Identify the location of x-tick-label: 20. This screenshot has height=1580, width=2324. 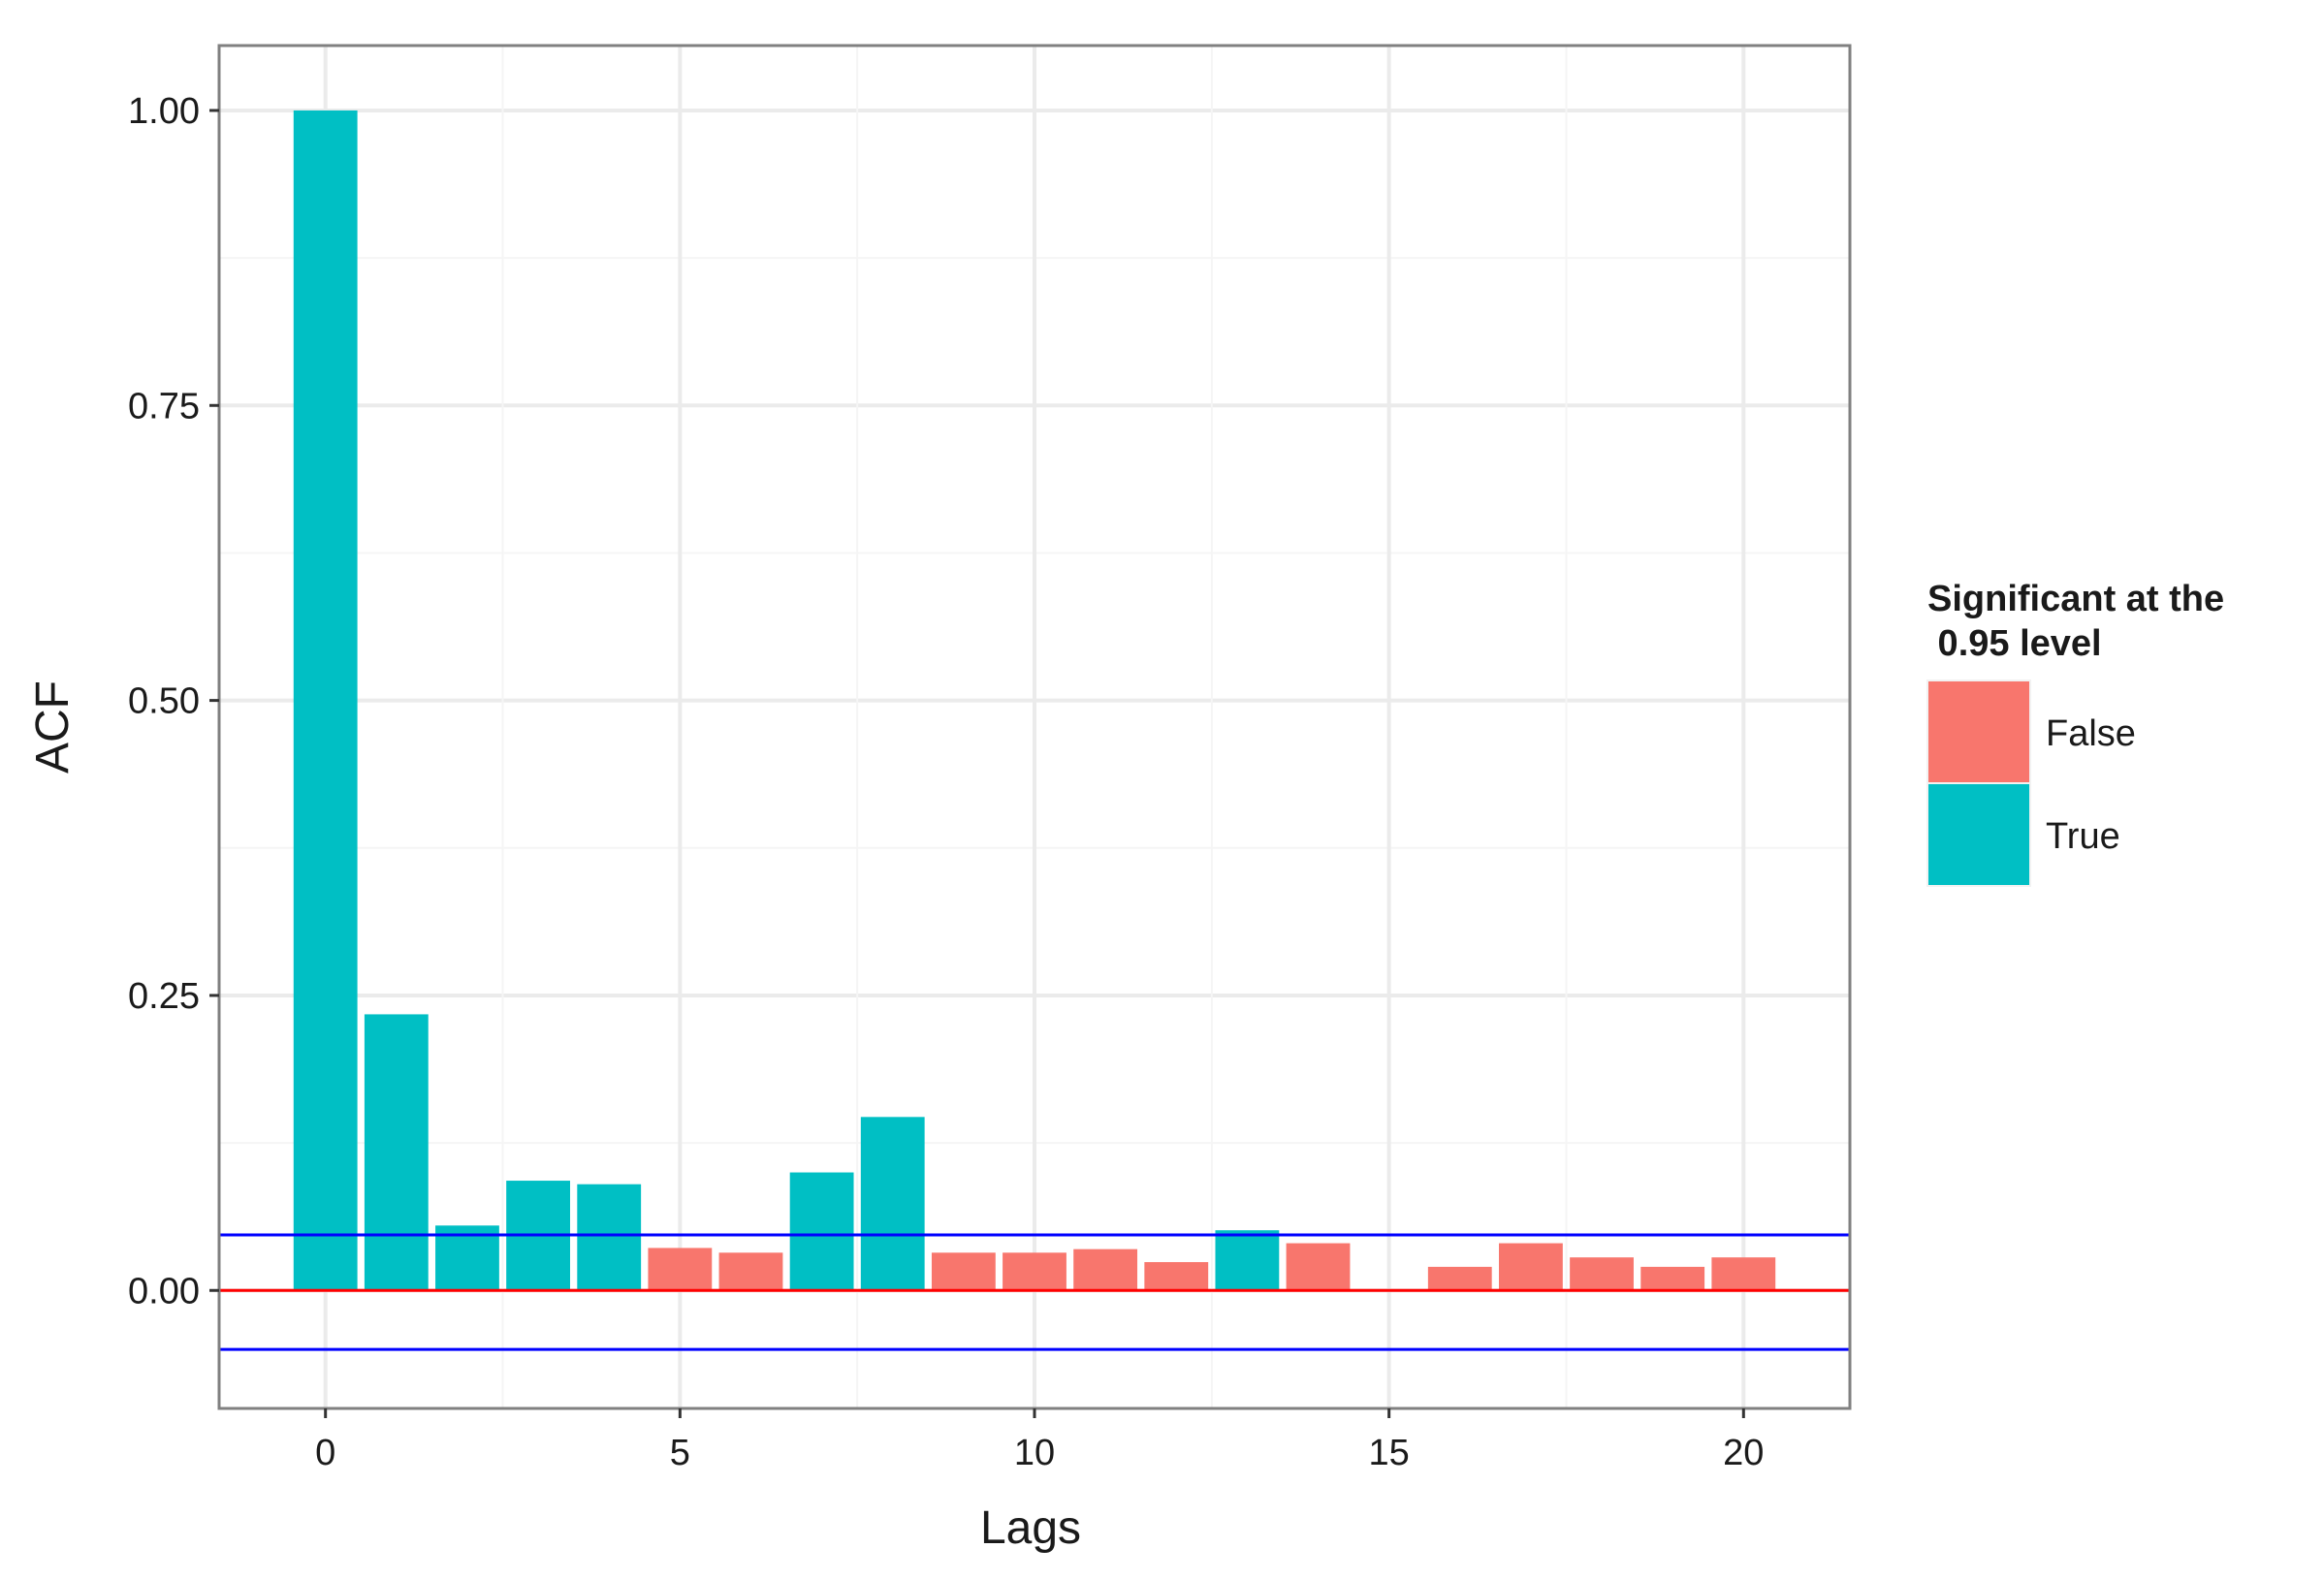
(1744, 1453).